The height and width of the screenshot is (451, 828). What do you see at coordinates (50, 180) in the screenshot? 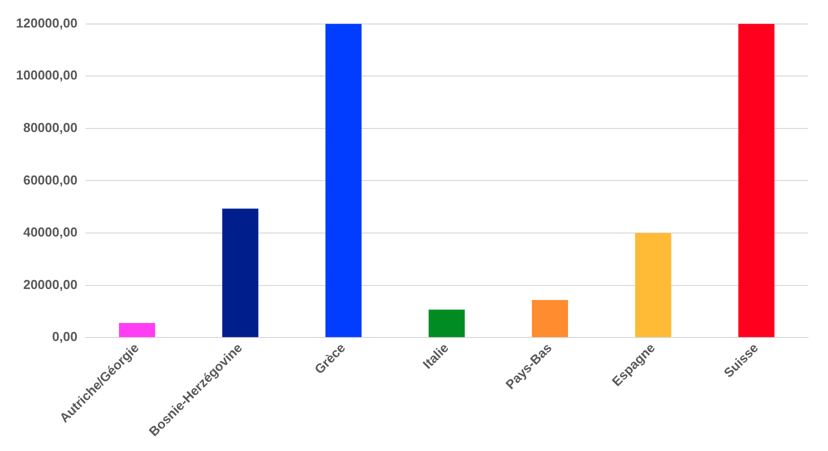
I see `y-tick-label: 60000,00` at bounding box center [50, 180].